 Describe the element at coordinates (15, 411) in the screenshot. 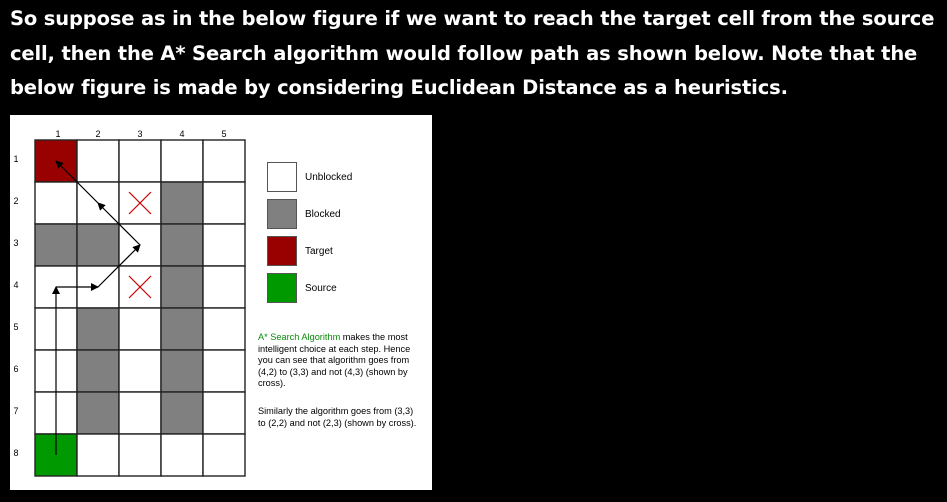

I see `row-label: 7` at that location.